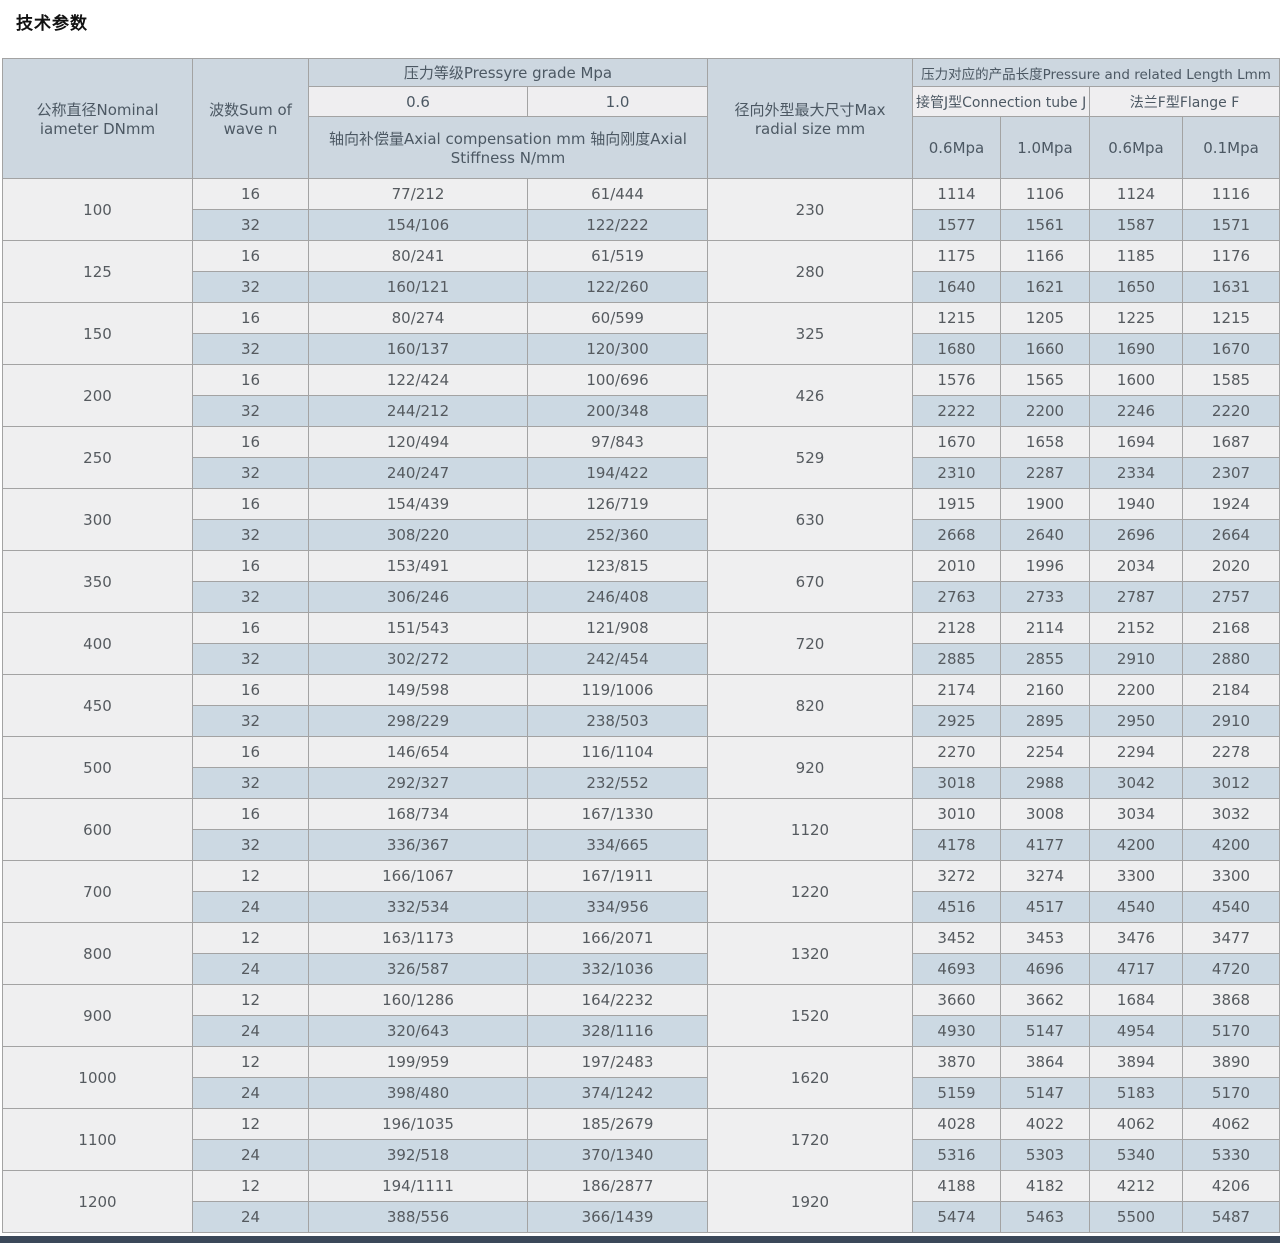 This screenshot has width=1280, height=1243. I want to click on axial-compensation-1.0-cell: 119/1006, so click(617, 690).